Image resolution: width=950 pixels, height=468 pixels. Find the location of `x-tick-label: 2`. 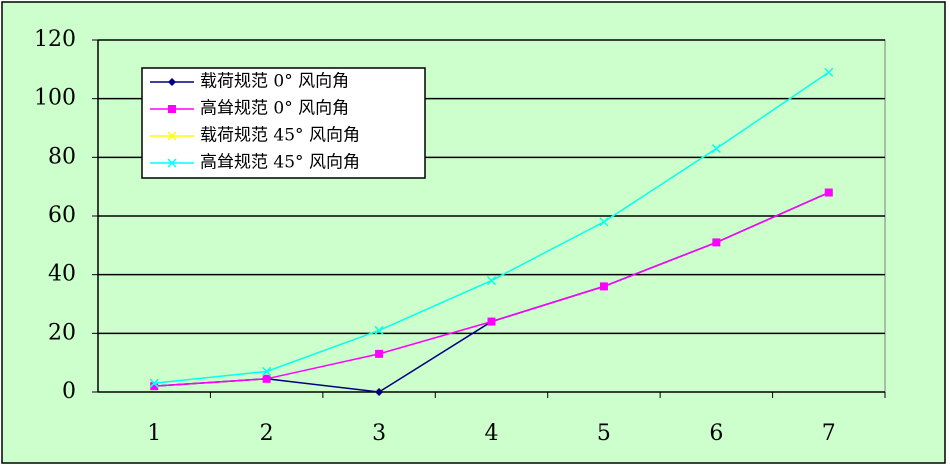

x-tick-label: 2 is located at coordinates (267, 433).